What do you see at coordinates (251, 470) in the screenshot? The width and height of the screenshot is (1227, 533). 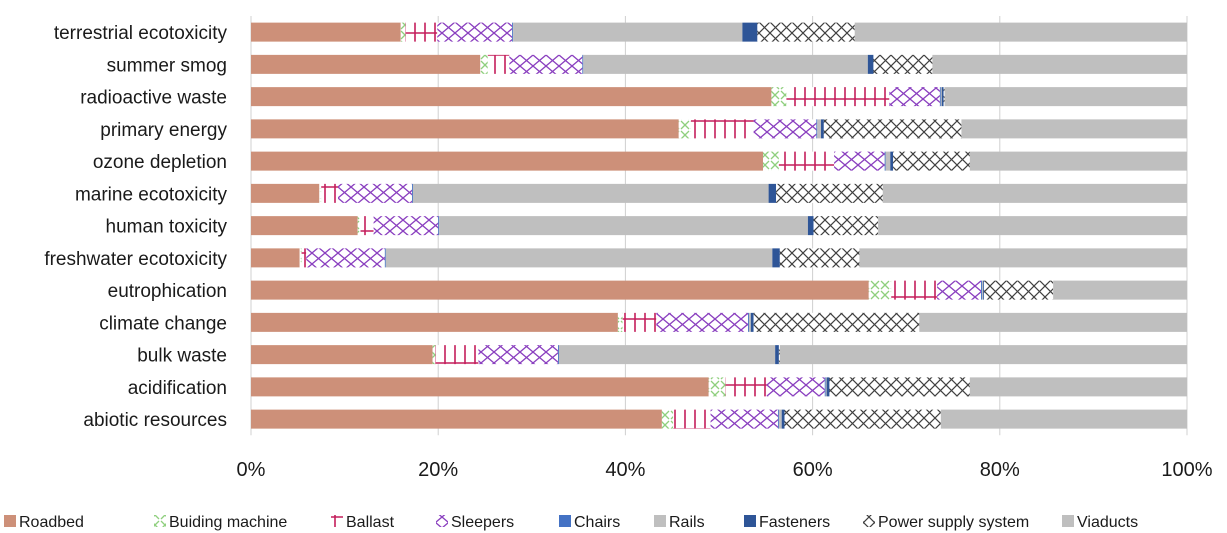 I see `x-tick-label: 0%` at bounding box center [251, 470].